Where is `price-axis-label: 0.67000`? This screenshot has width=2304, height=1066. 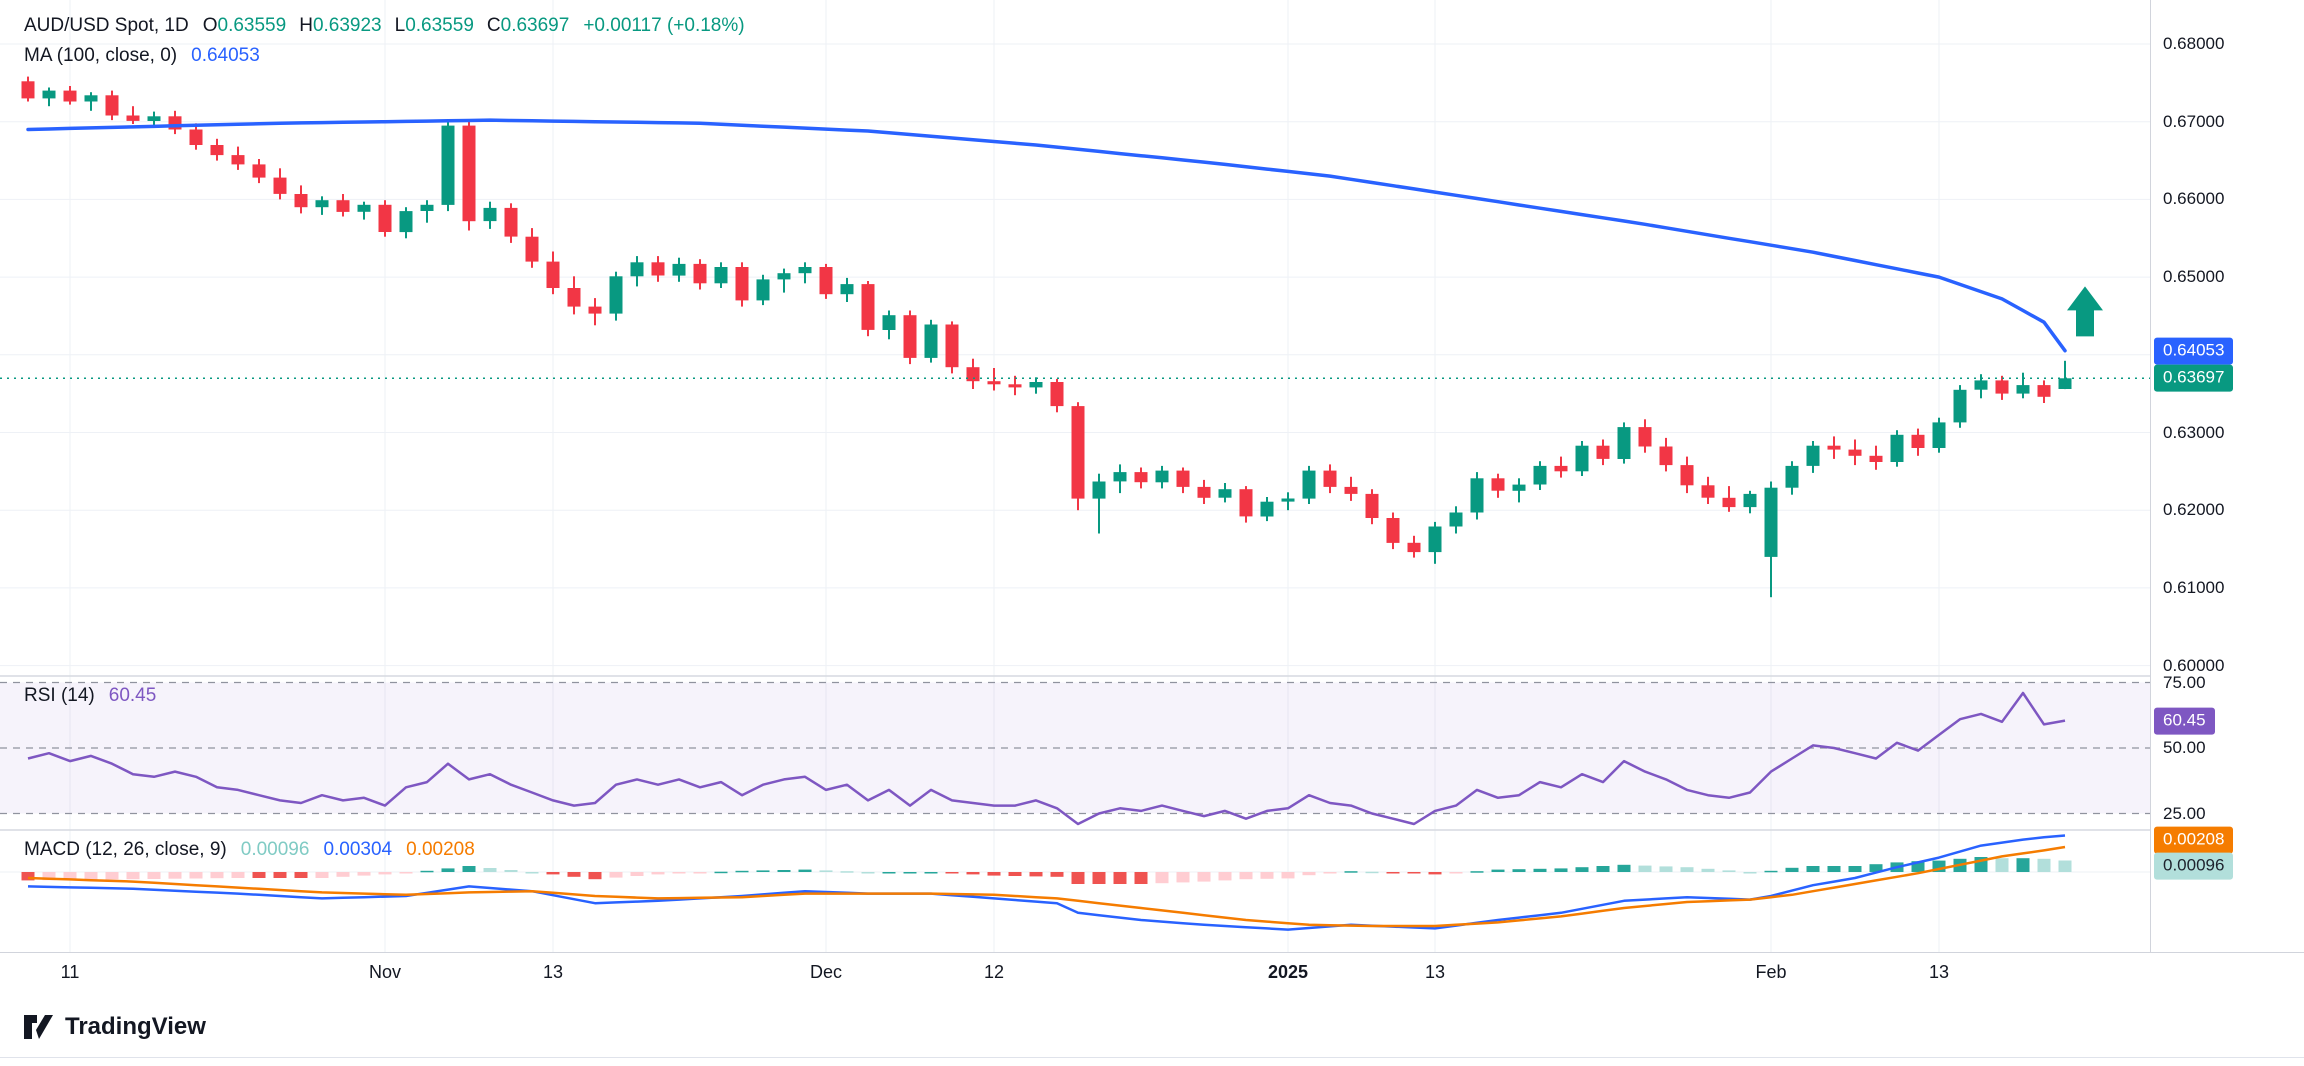 price-axis-label: 0.67000 is located at coordinates (2194, 121).